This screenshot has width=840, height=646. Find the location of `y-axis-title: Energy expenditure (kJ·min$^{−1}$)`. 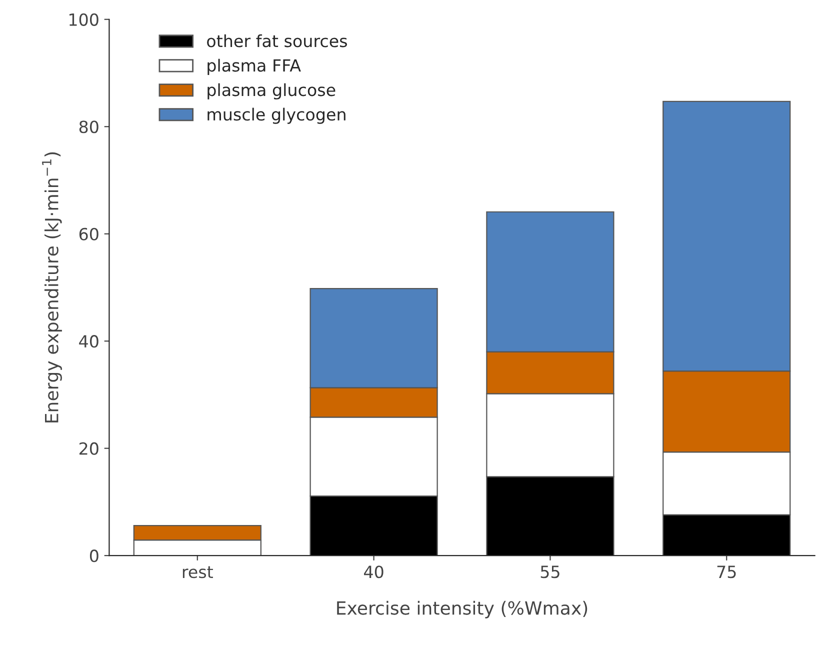

y-axis-title: Energy expenditure (kJ·min$^{−1}$) is located at coordinates (52, 287).